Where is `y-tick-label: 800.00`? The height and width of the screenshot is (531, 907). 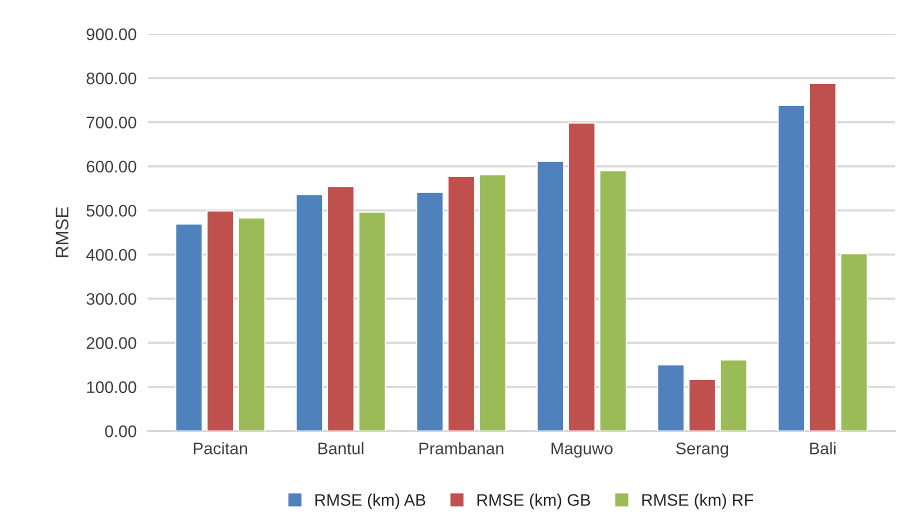
y-tick-label: 800.00 is located at coordinates (111, 78).